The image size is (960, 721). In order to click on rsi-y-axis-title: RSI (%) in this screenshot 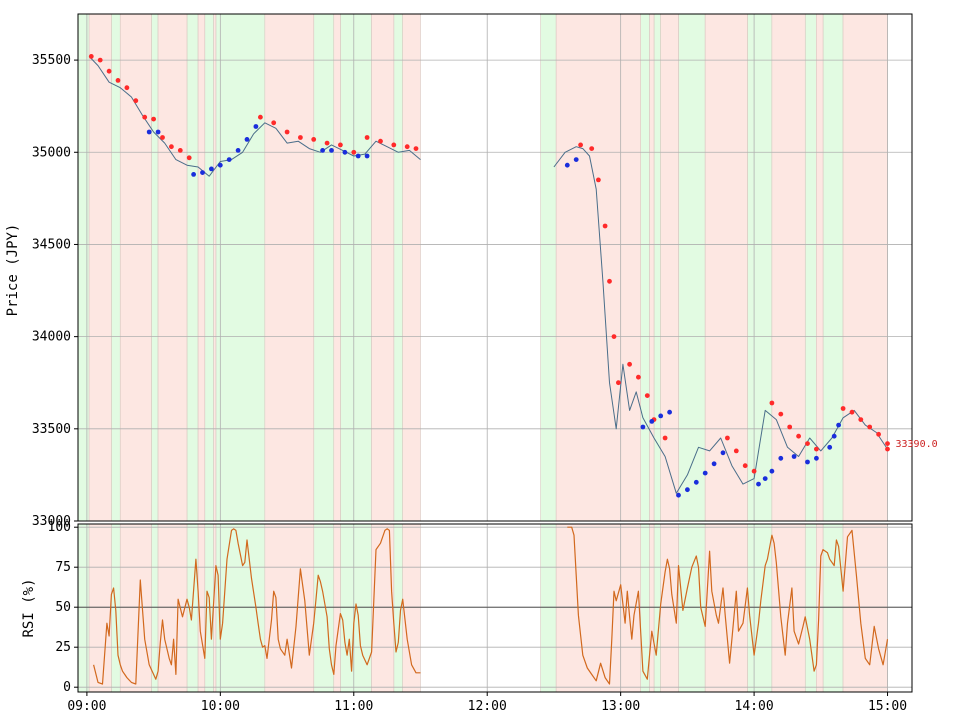, I will do `click(29, 607)`.